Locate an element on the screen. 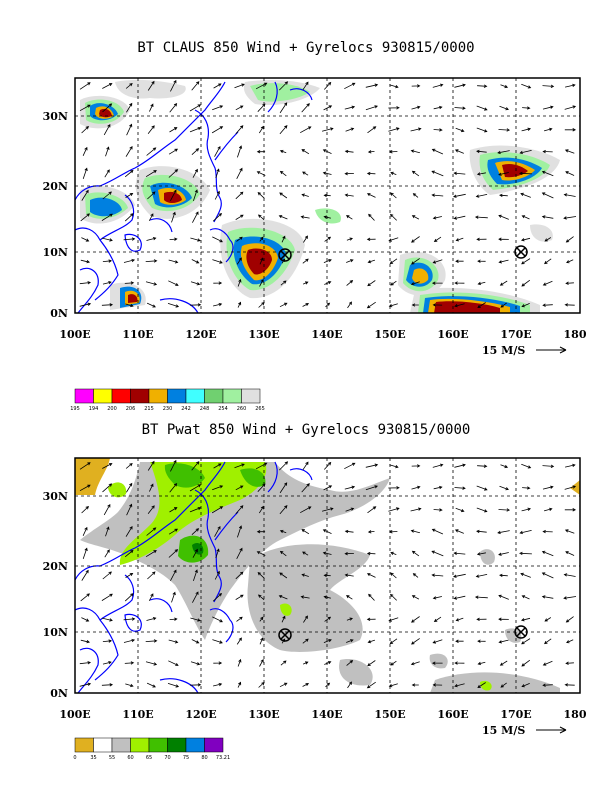 This screenshot has width=612, height=792. map2-lon-label: 170E is located at coordinates (515, 714).